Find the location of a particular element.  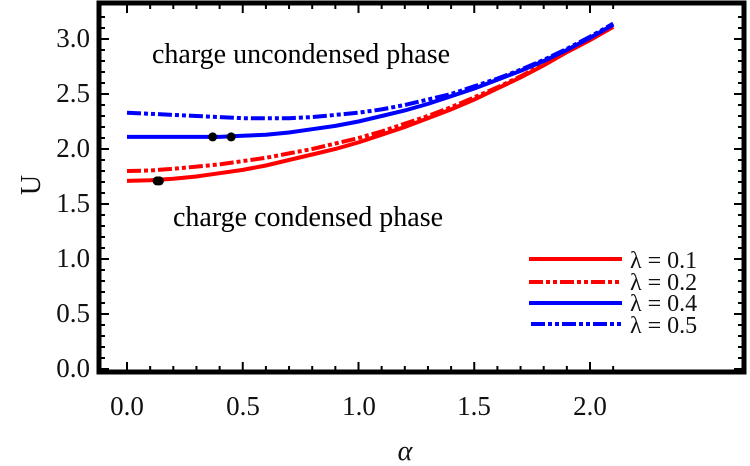

y-tick-label: 1.5 is located at coordinates (73, 203).